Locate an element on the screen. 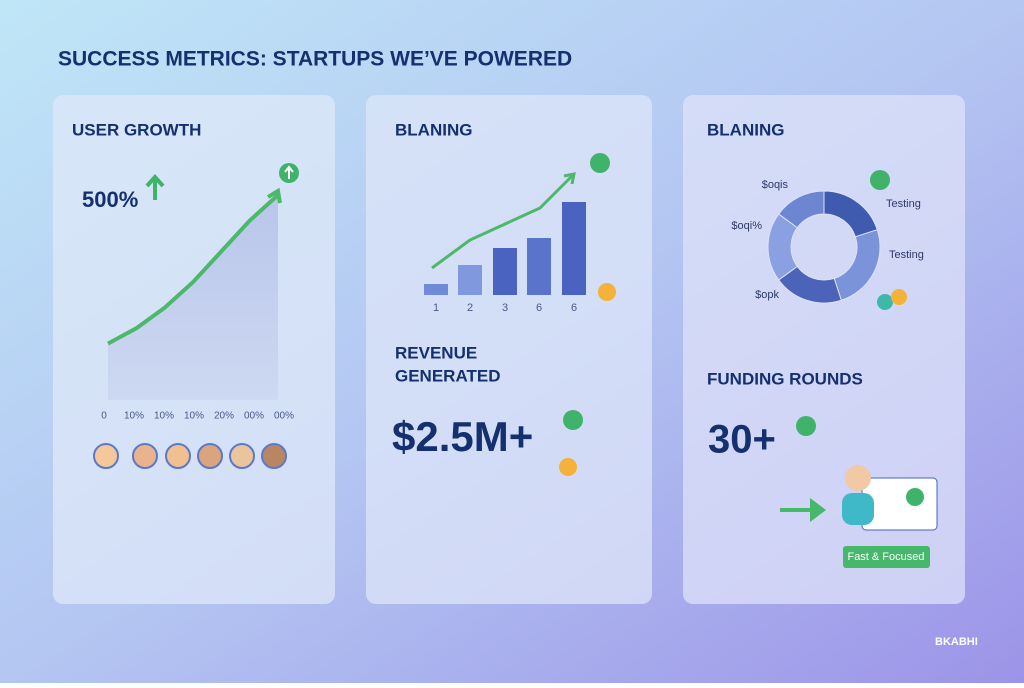  up-icon-arrow is located at coordinates (289, 172).